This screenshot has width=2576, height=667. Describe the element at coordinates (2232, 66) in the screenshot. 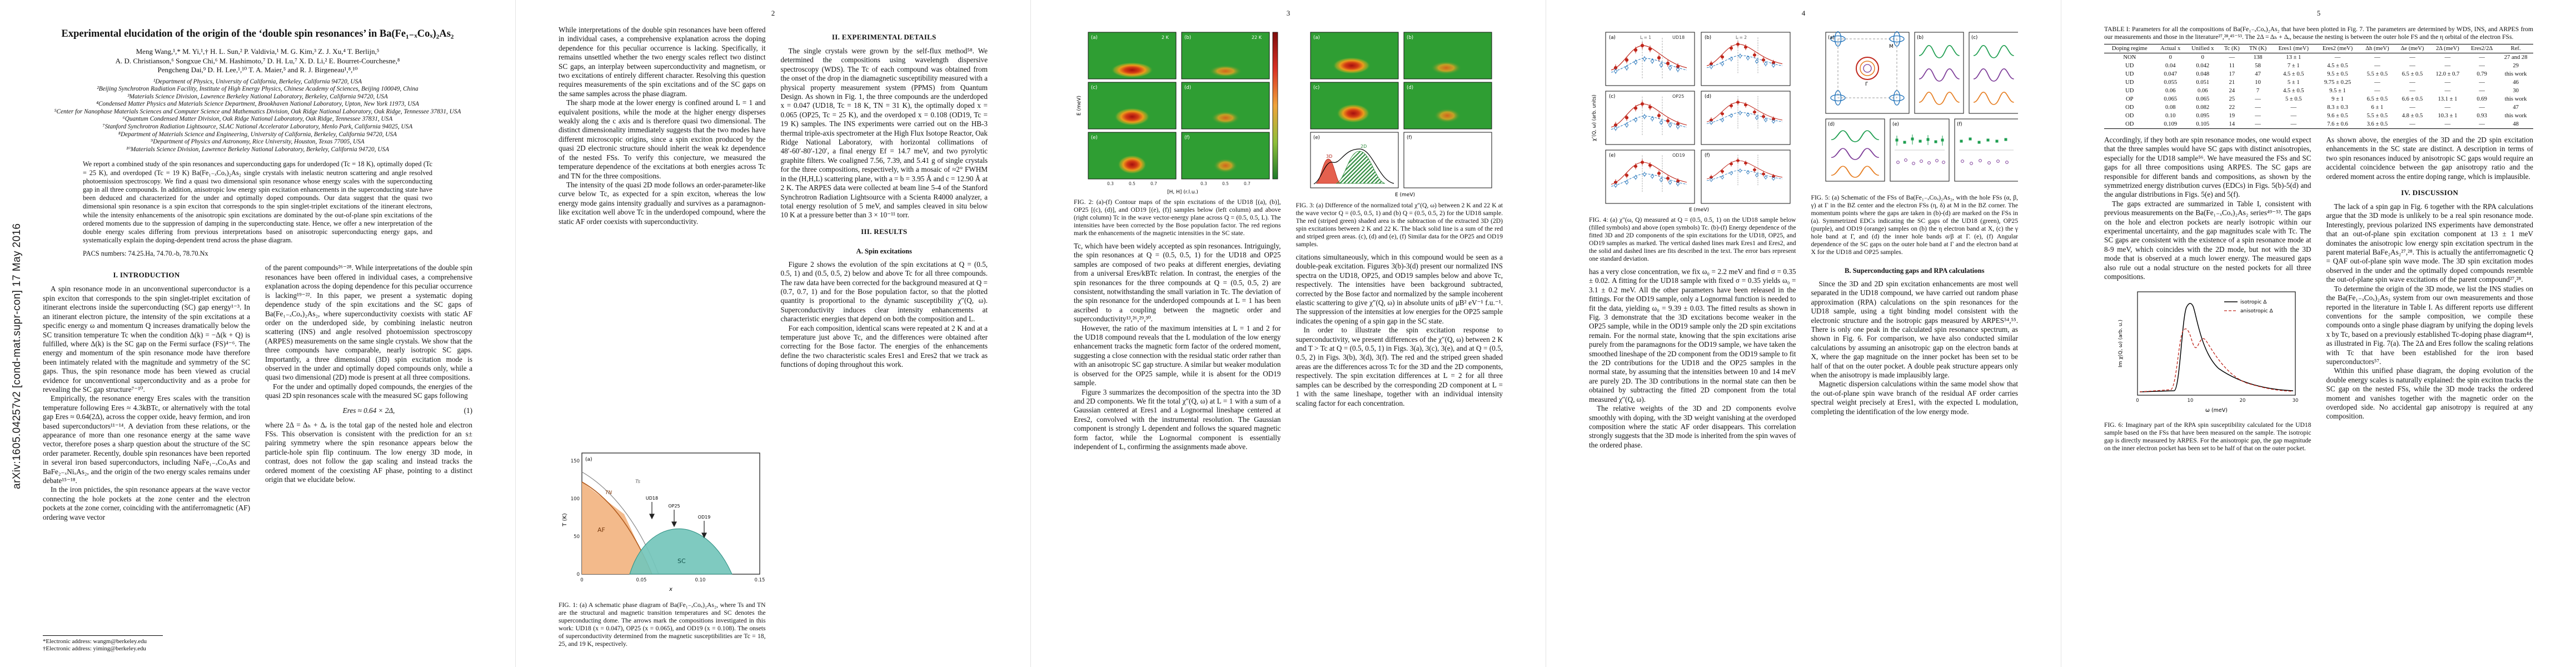

I see `table-cell: 11` at that location.